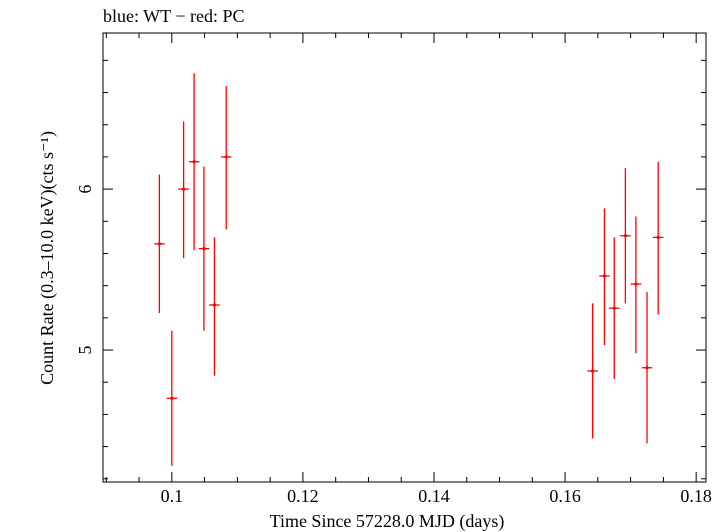 This screenshot has height=532, width=721. I want to click on x-tick-label: 0.18, so click(696, 496).